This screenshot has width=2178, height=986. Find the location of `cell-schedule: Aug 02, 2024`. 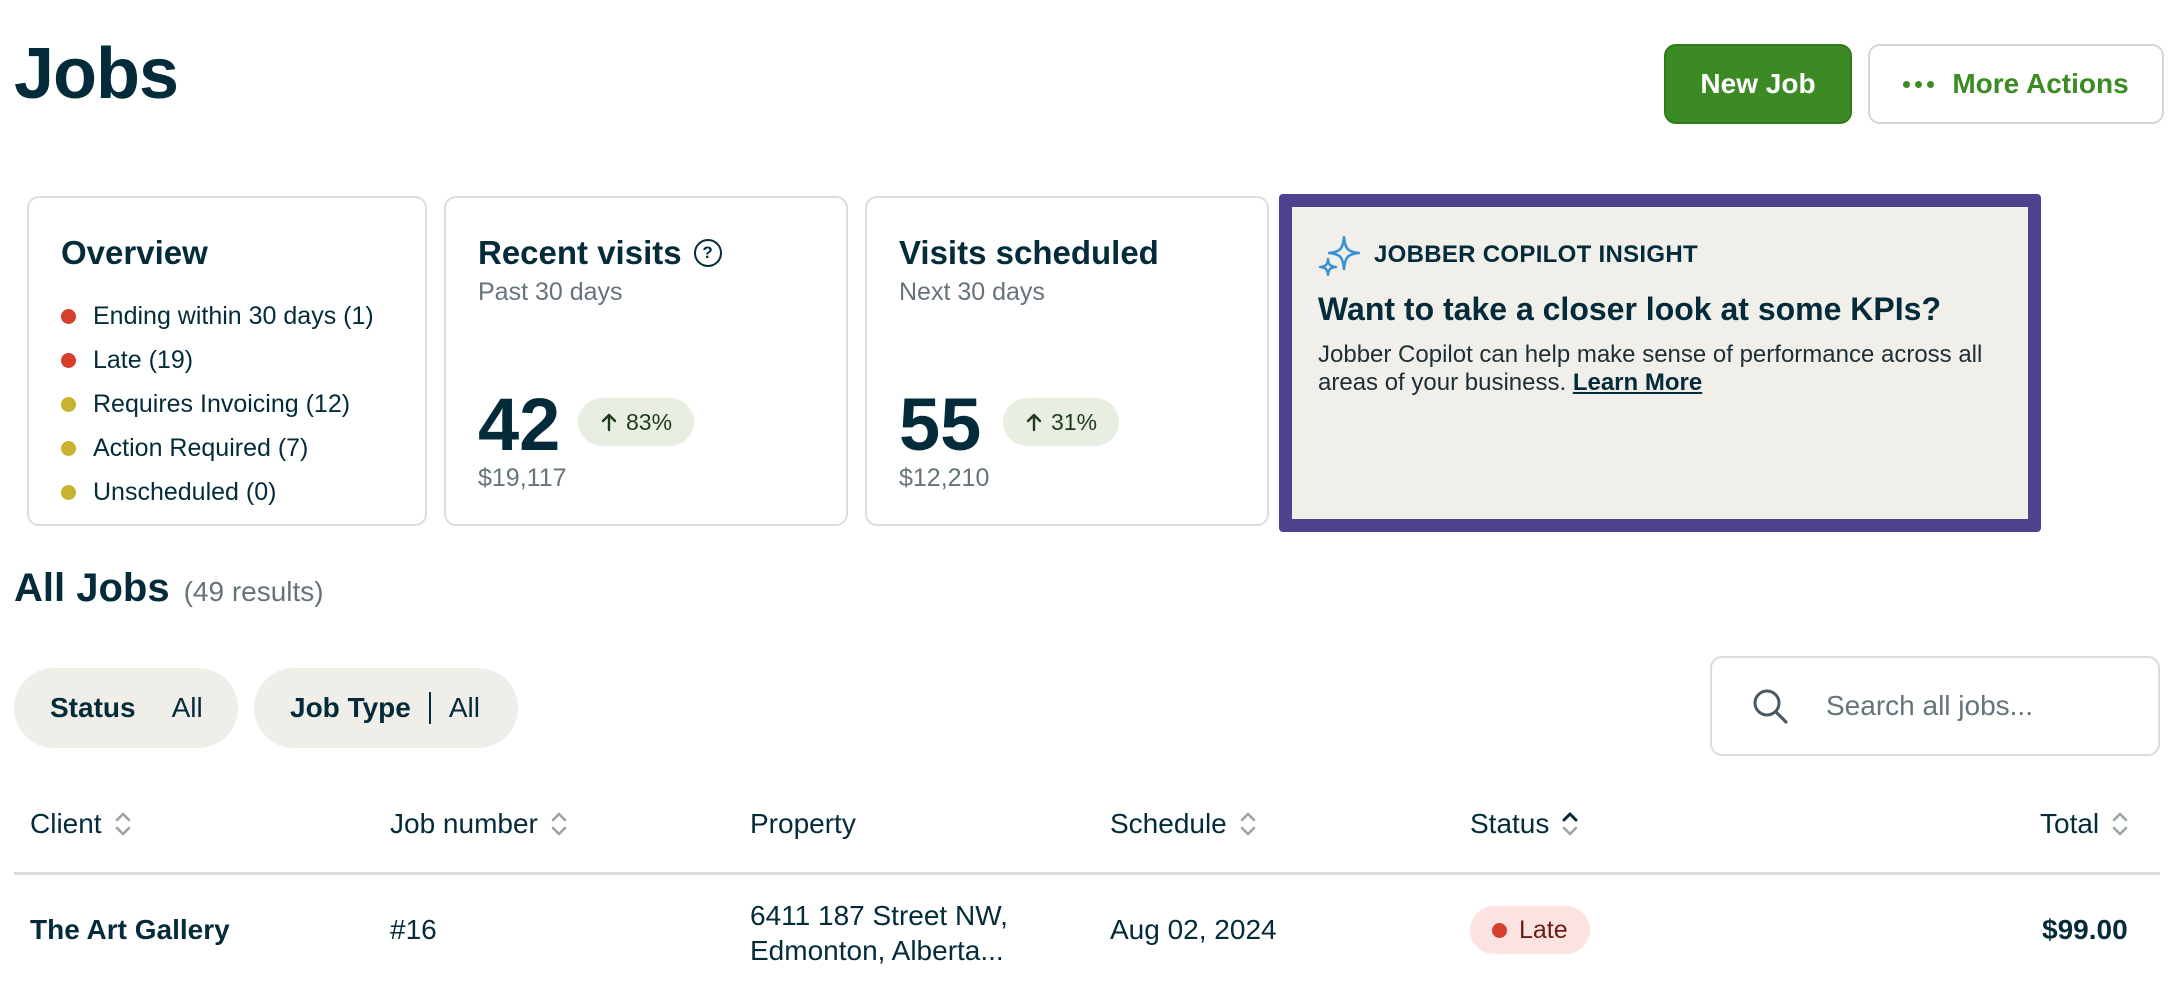

cell-schedule: Aug 02, 2024 is located at coordinates (1193, 929).